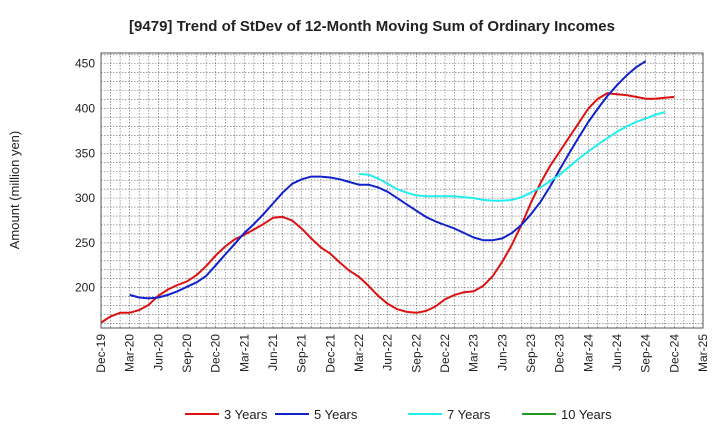 This screenshot has width=720, height=440. What do you see at coordinates (85, 109) in the screenshot?
I see `y-tick-label: 400` at bounding box center [85, 109].